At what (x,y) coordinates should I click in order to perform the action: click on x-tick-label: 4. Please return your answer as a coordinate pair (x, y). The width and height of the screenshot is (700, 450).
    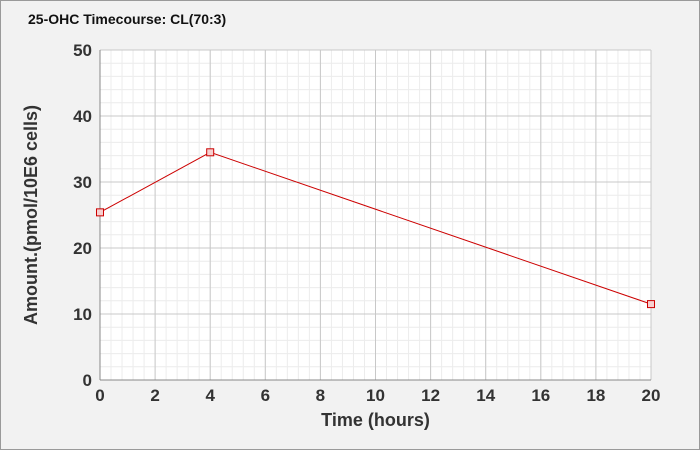
    Looking at the image, I should click on (210, 395).